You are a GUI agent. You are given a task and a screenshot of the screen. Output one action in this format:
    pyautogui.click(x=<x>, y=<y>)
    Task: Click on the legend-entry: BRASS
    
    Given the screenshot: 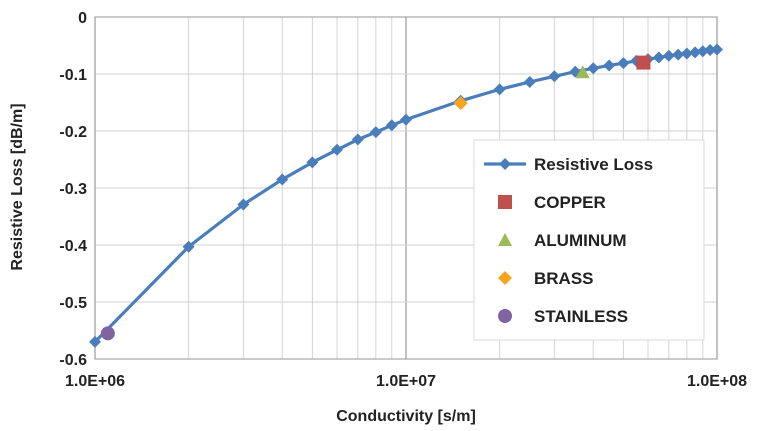 What is the action you would take?
    pyautogui.click(x=546, y=278)
    